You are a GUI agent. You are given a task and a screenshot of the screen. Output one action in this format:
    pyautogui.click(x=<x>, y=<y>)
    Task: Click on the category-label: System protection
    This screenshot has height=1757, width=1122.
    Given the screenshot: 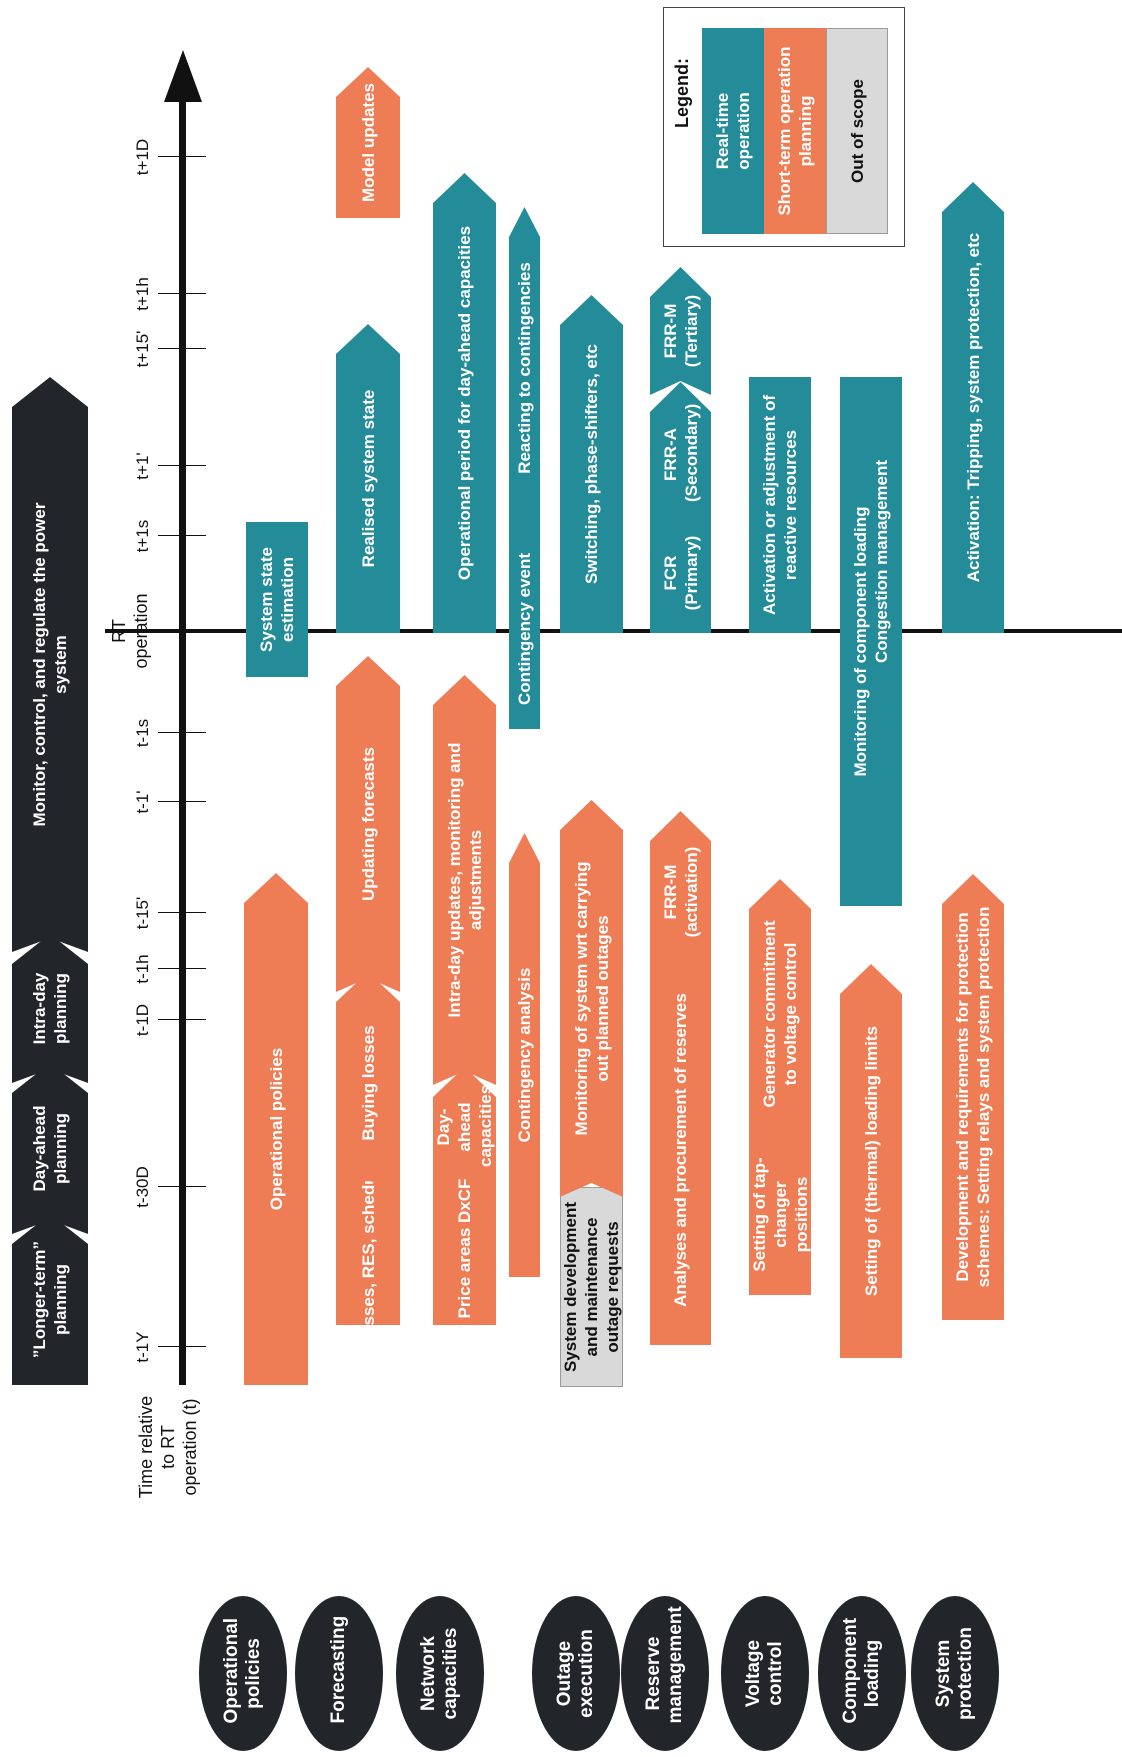 What is the action you would take?
    pyautogui.click(x=954, y=1673)
    